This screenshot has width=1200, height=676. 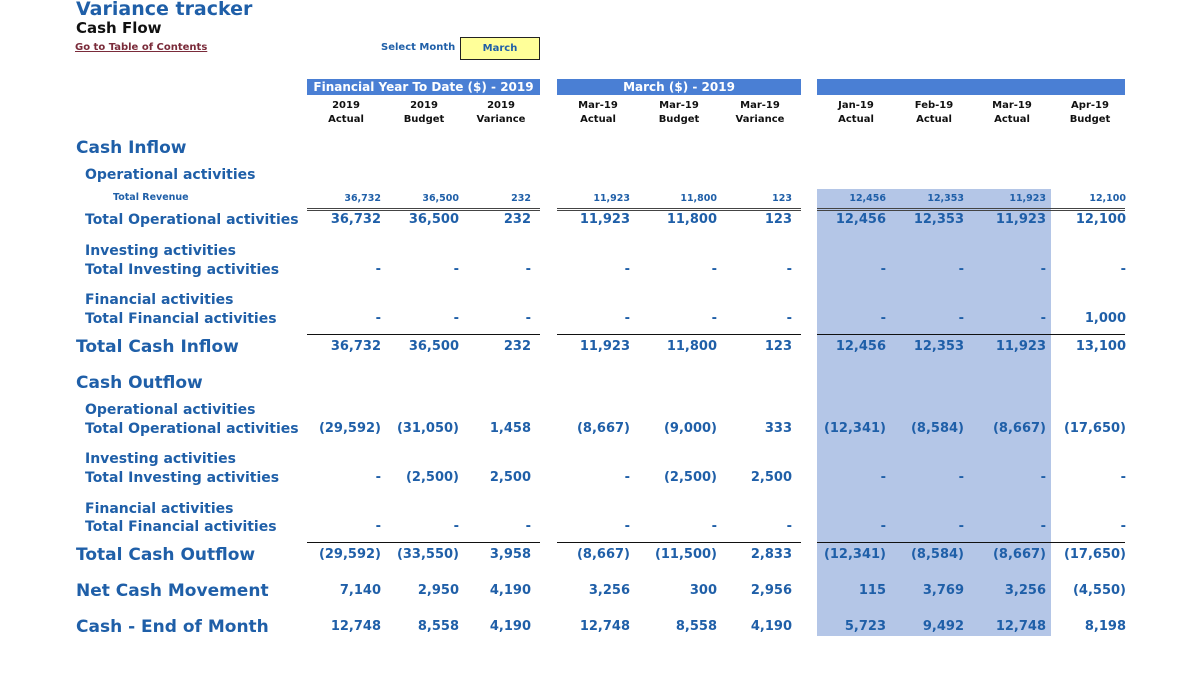 What do you see at coordinates (690, 428) in the screenshot?
I see `table-cell: (9,000)` at bounding box center [690, 428].